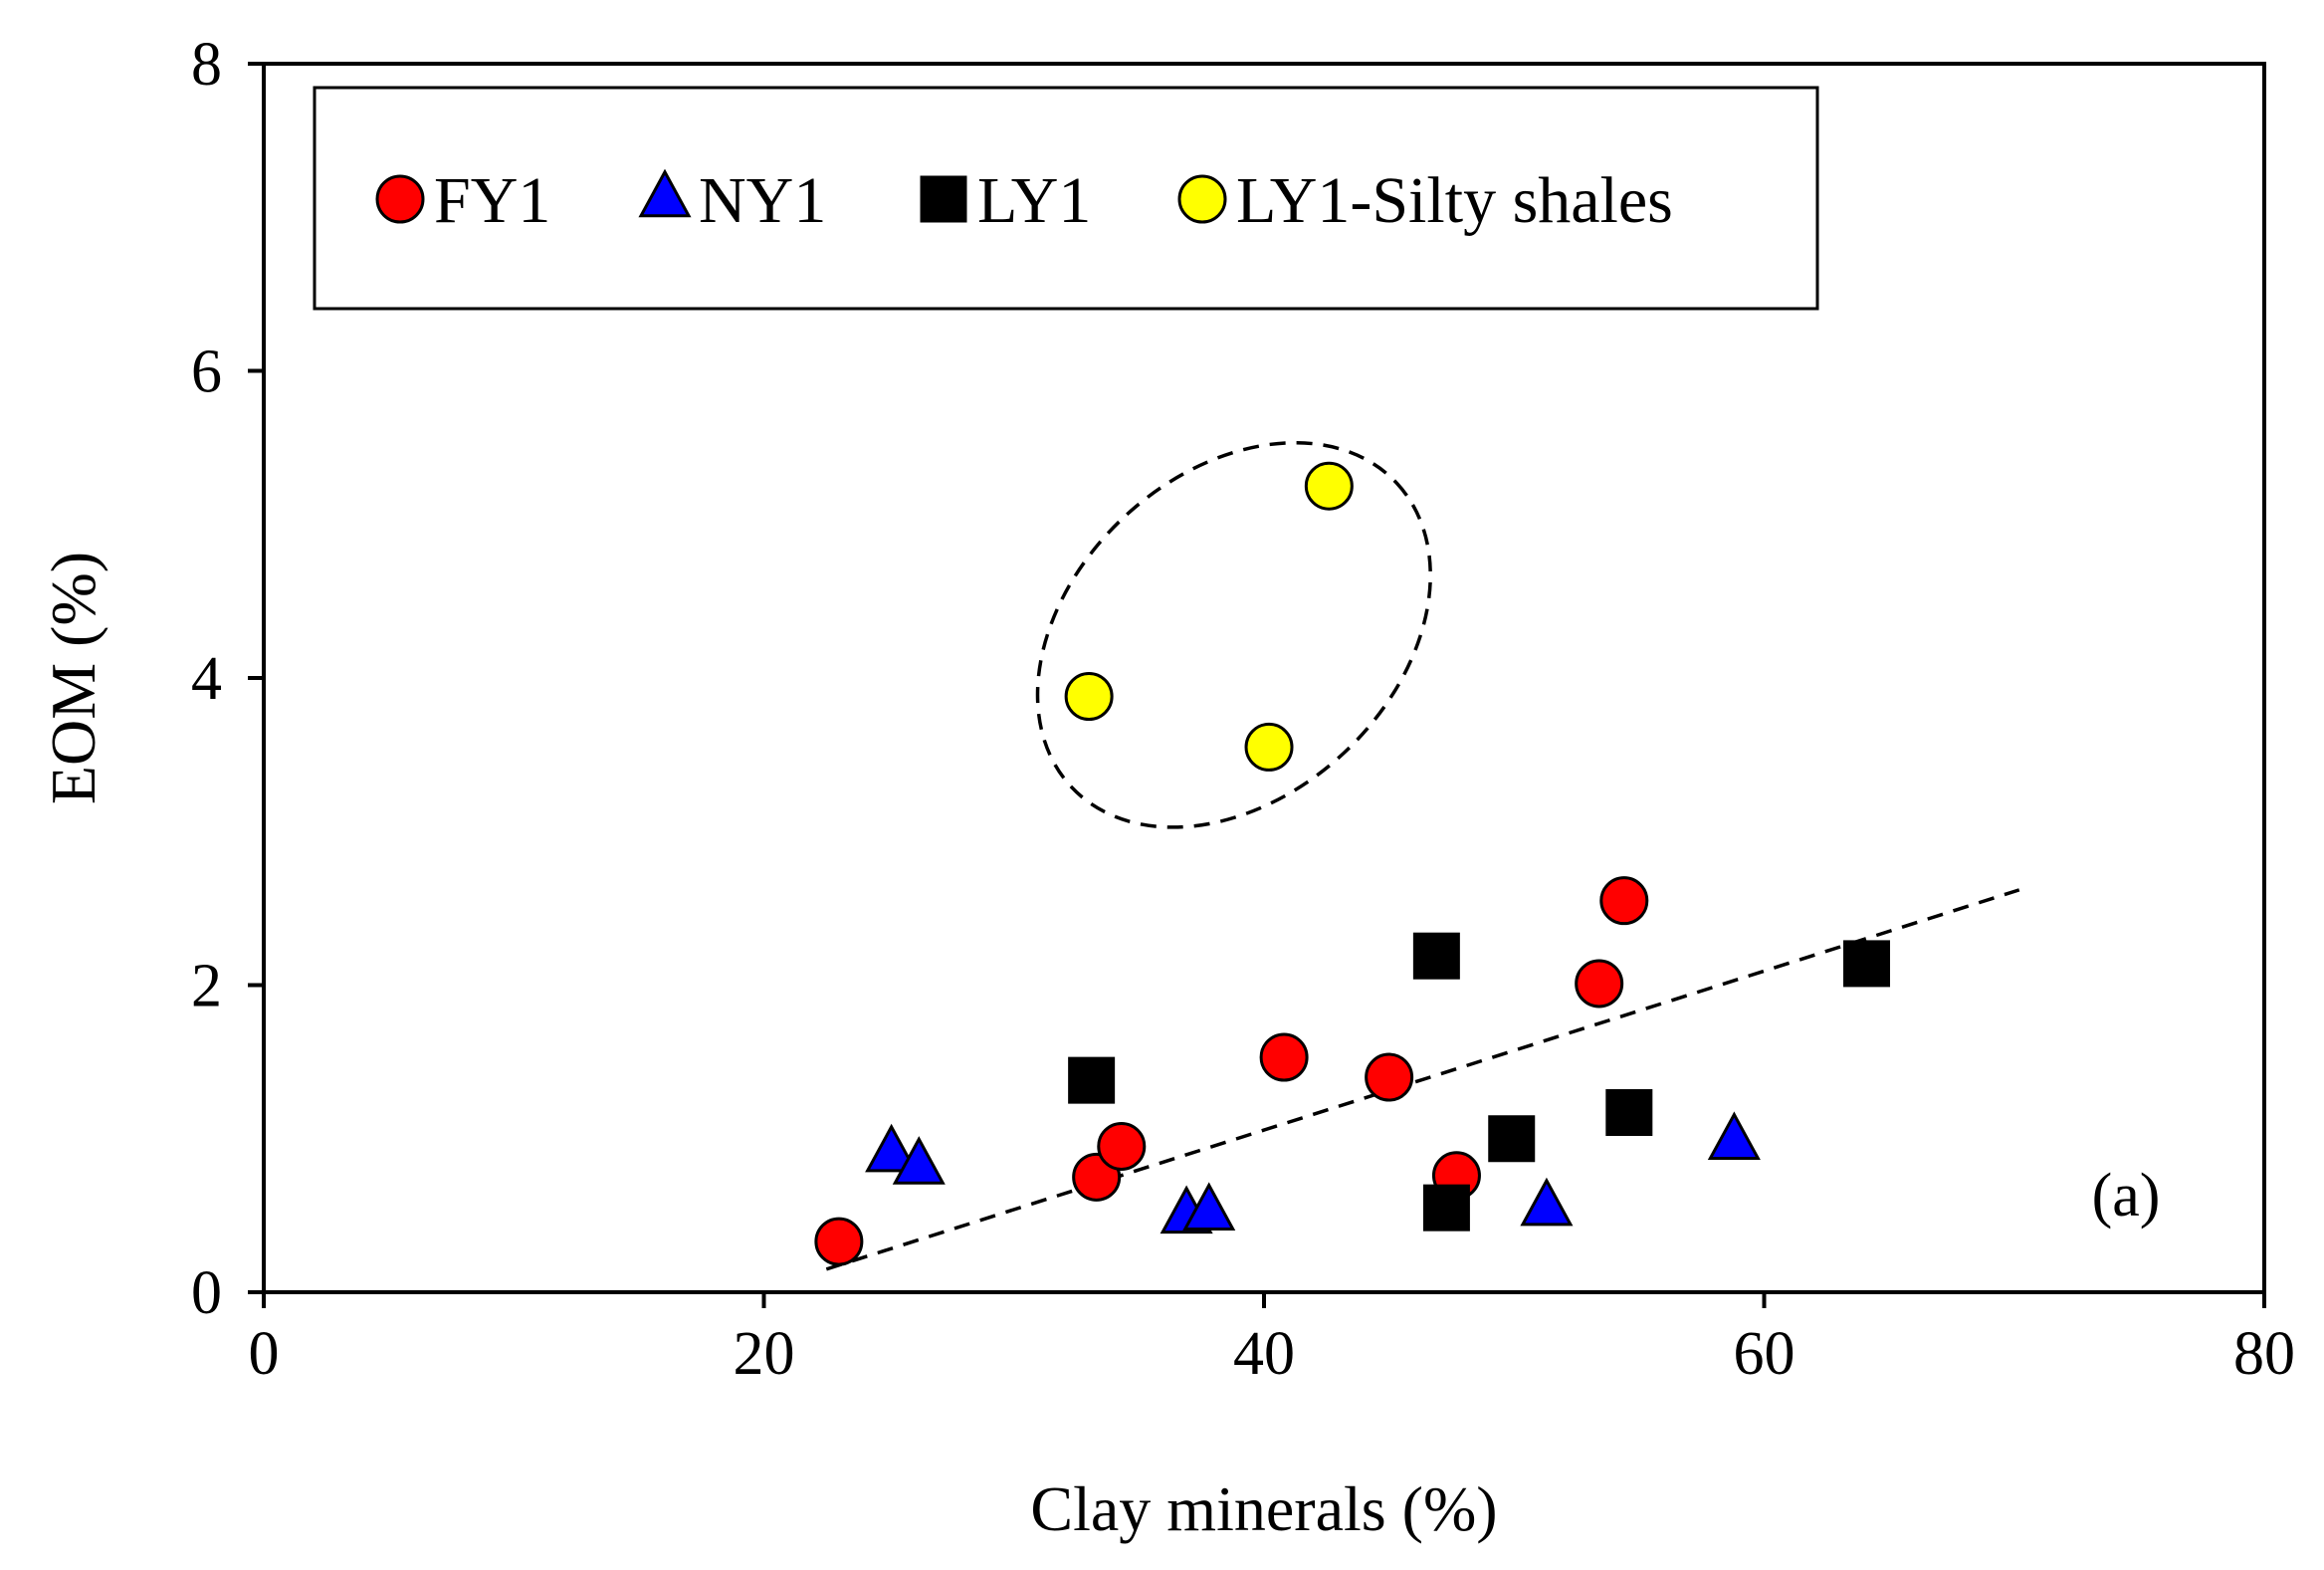  I want to click on legend-box, so click(1066, 199).